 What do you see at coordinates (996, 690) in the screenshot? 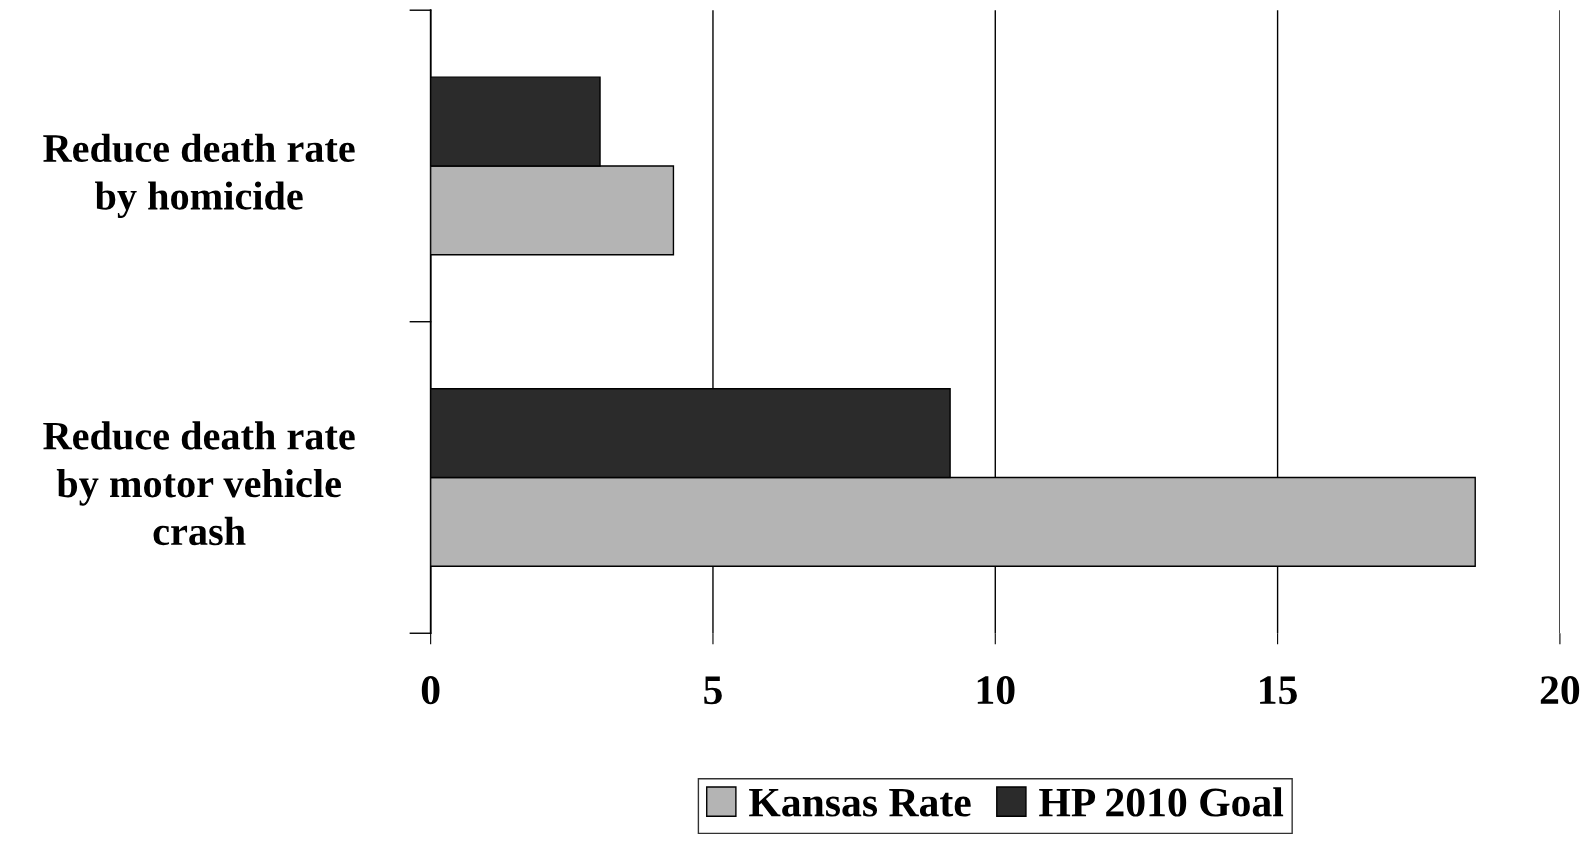
I see `x-tick-label: 10` at bounding box center [996, 690].